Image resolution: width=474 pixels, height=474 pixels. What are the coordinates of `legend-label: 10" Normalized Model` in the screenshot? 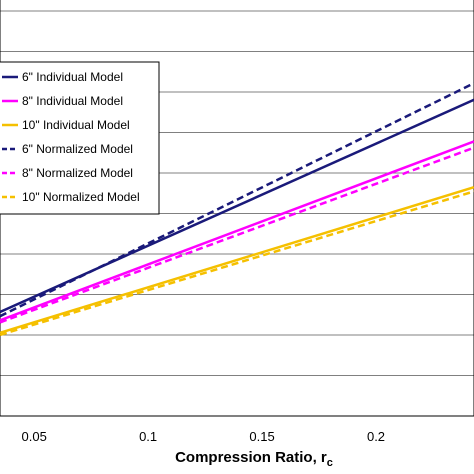 It's located at (81, 197).